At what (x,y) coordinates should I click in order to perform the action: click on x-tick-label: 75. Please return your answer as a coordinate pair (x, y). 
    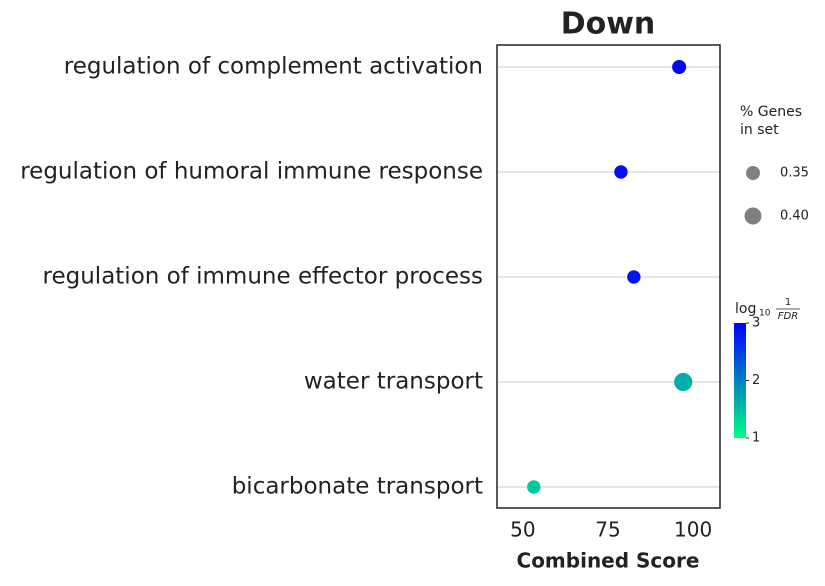
    Looking at the image, I should click on (607, 530).